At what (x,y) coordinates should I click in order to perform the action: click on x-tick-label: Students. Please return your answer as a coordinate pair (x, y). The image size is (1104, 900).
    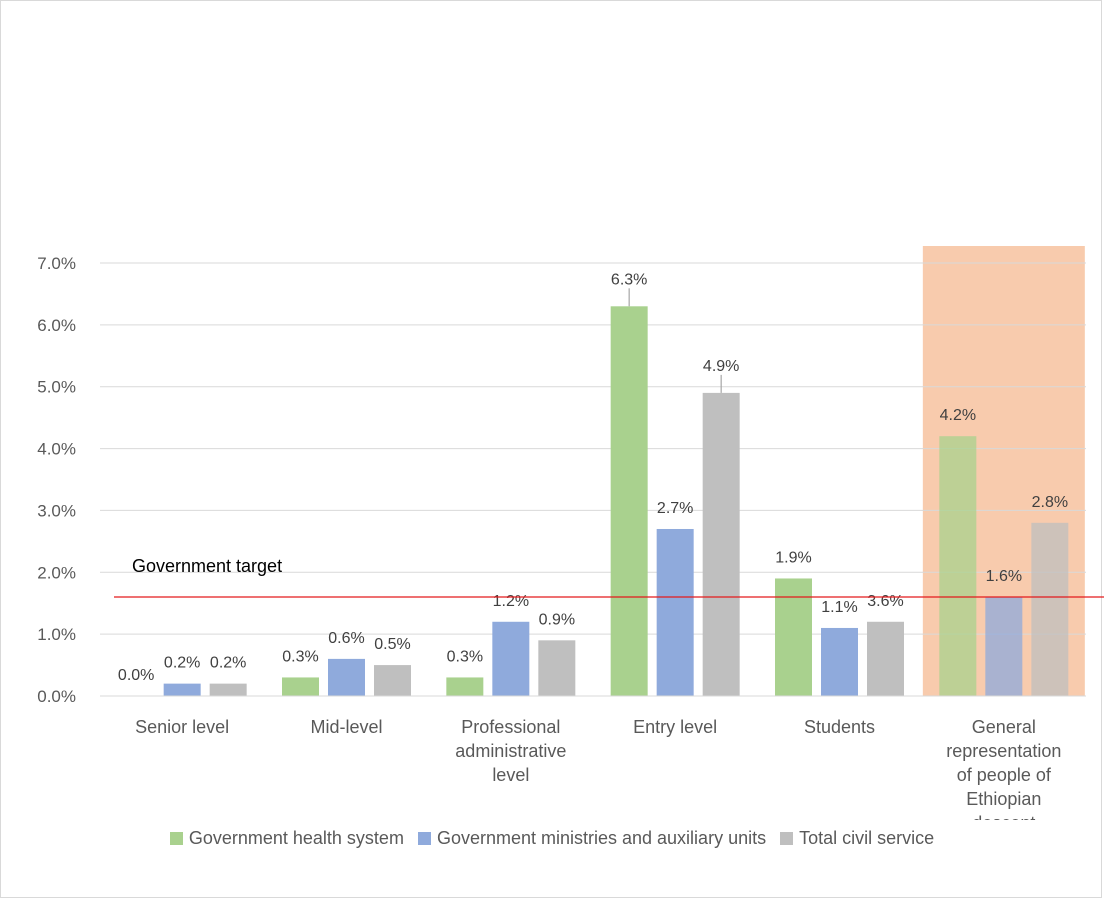
    Looking at the image, I should click on (839, 727).